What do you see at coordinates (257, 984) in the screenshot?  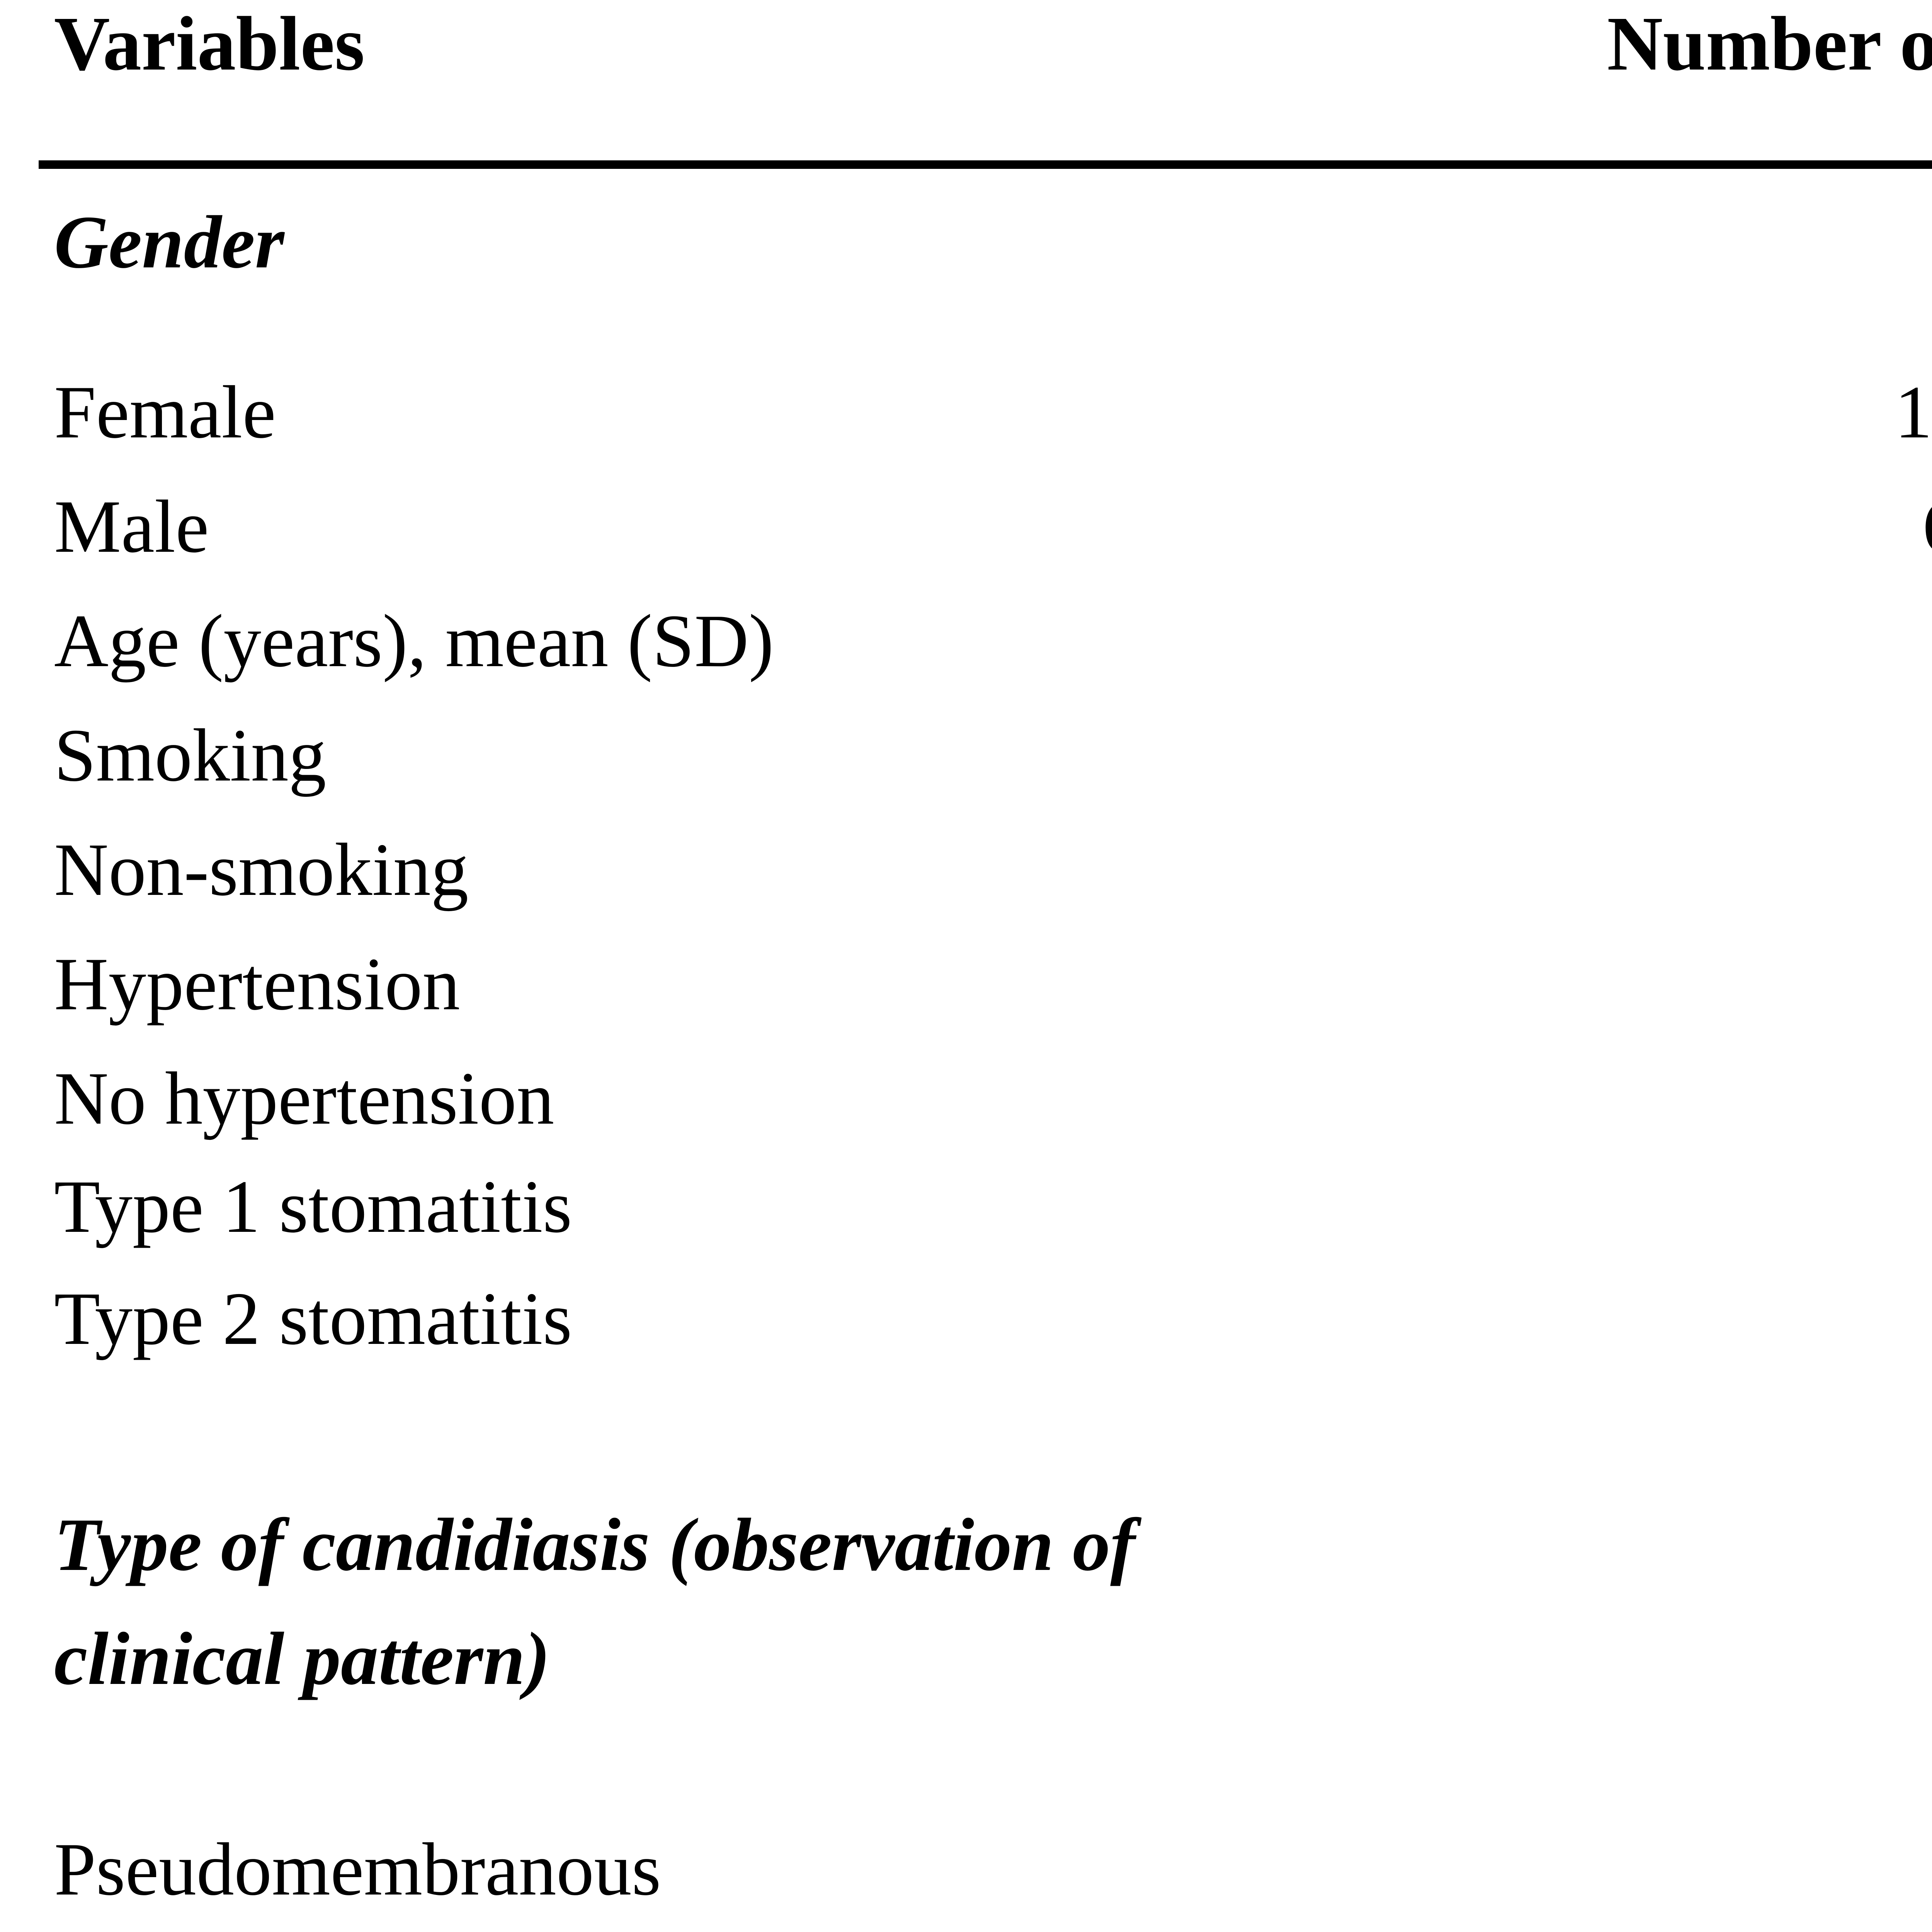 I see `row-label-hypertension: Hypertension` at bounding box center [257, 984].